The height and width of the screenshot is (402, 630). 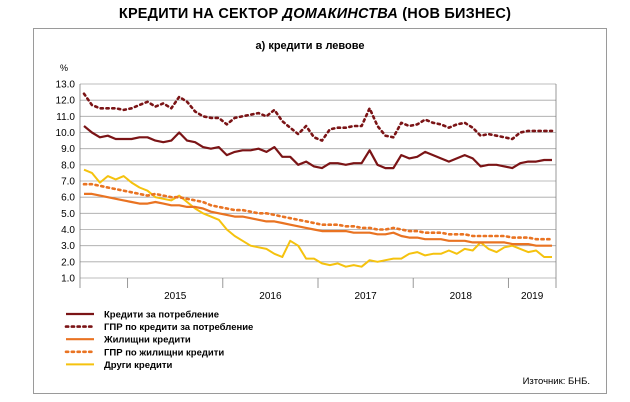 What do you see at coordinates (200, 14) in the screenshot?
I see `title-prefix: КРЕДИТИ НА СЕКТОР` at bounding box center [200, 14].